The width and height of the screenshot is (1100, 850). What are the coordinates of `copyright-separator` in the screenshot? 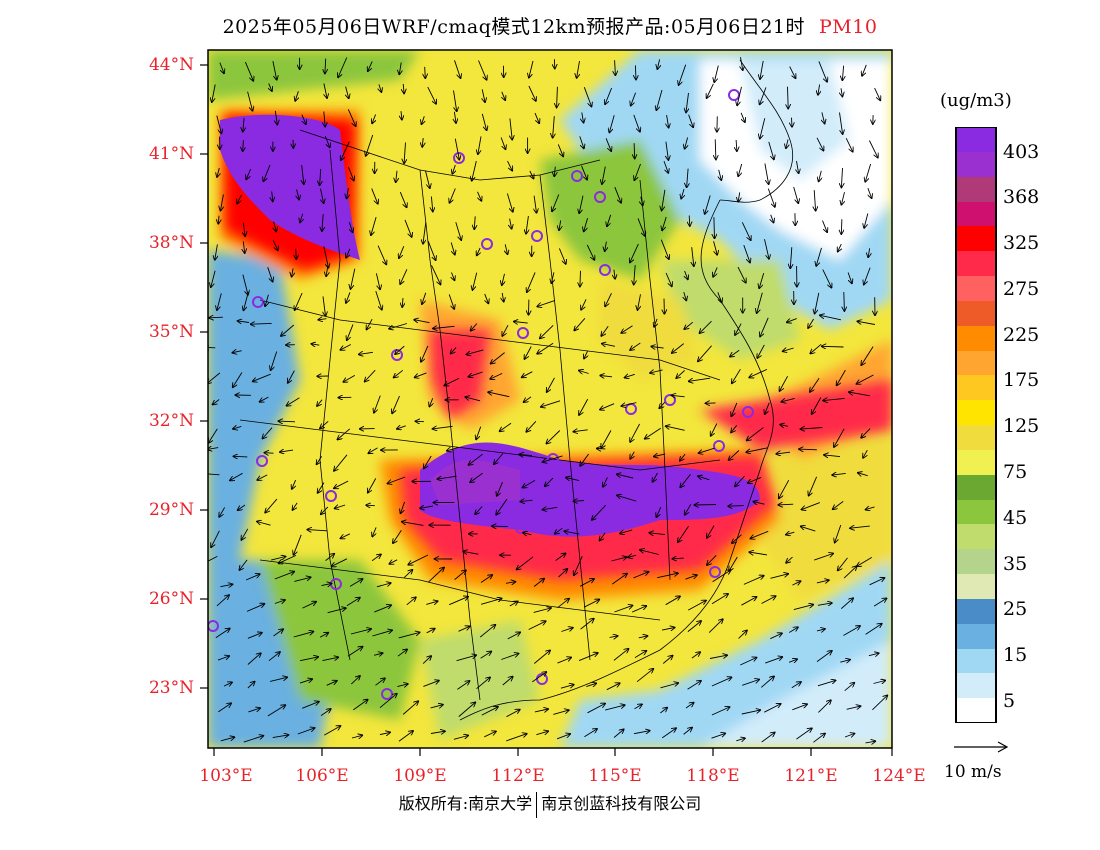 It's located at (537, 804).